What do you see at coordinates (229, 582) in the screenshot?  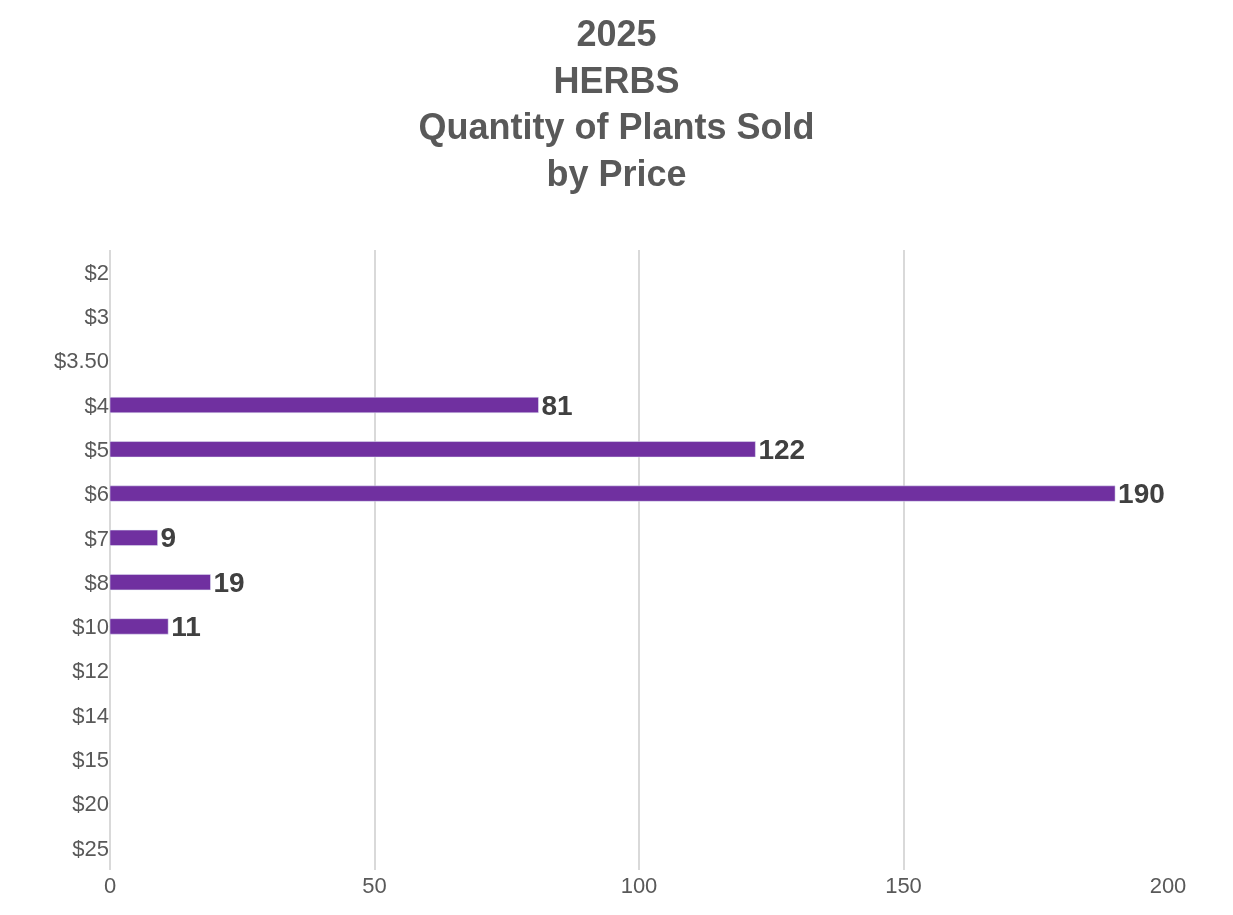 I see `data-label: 19` at bounding box center [229, 582].